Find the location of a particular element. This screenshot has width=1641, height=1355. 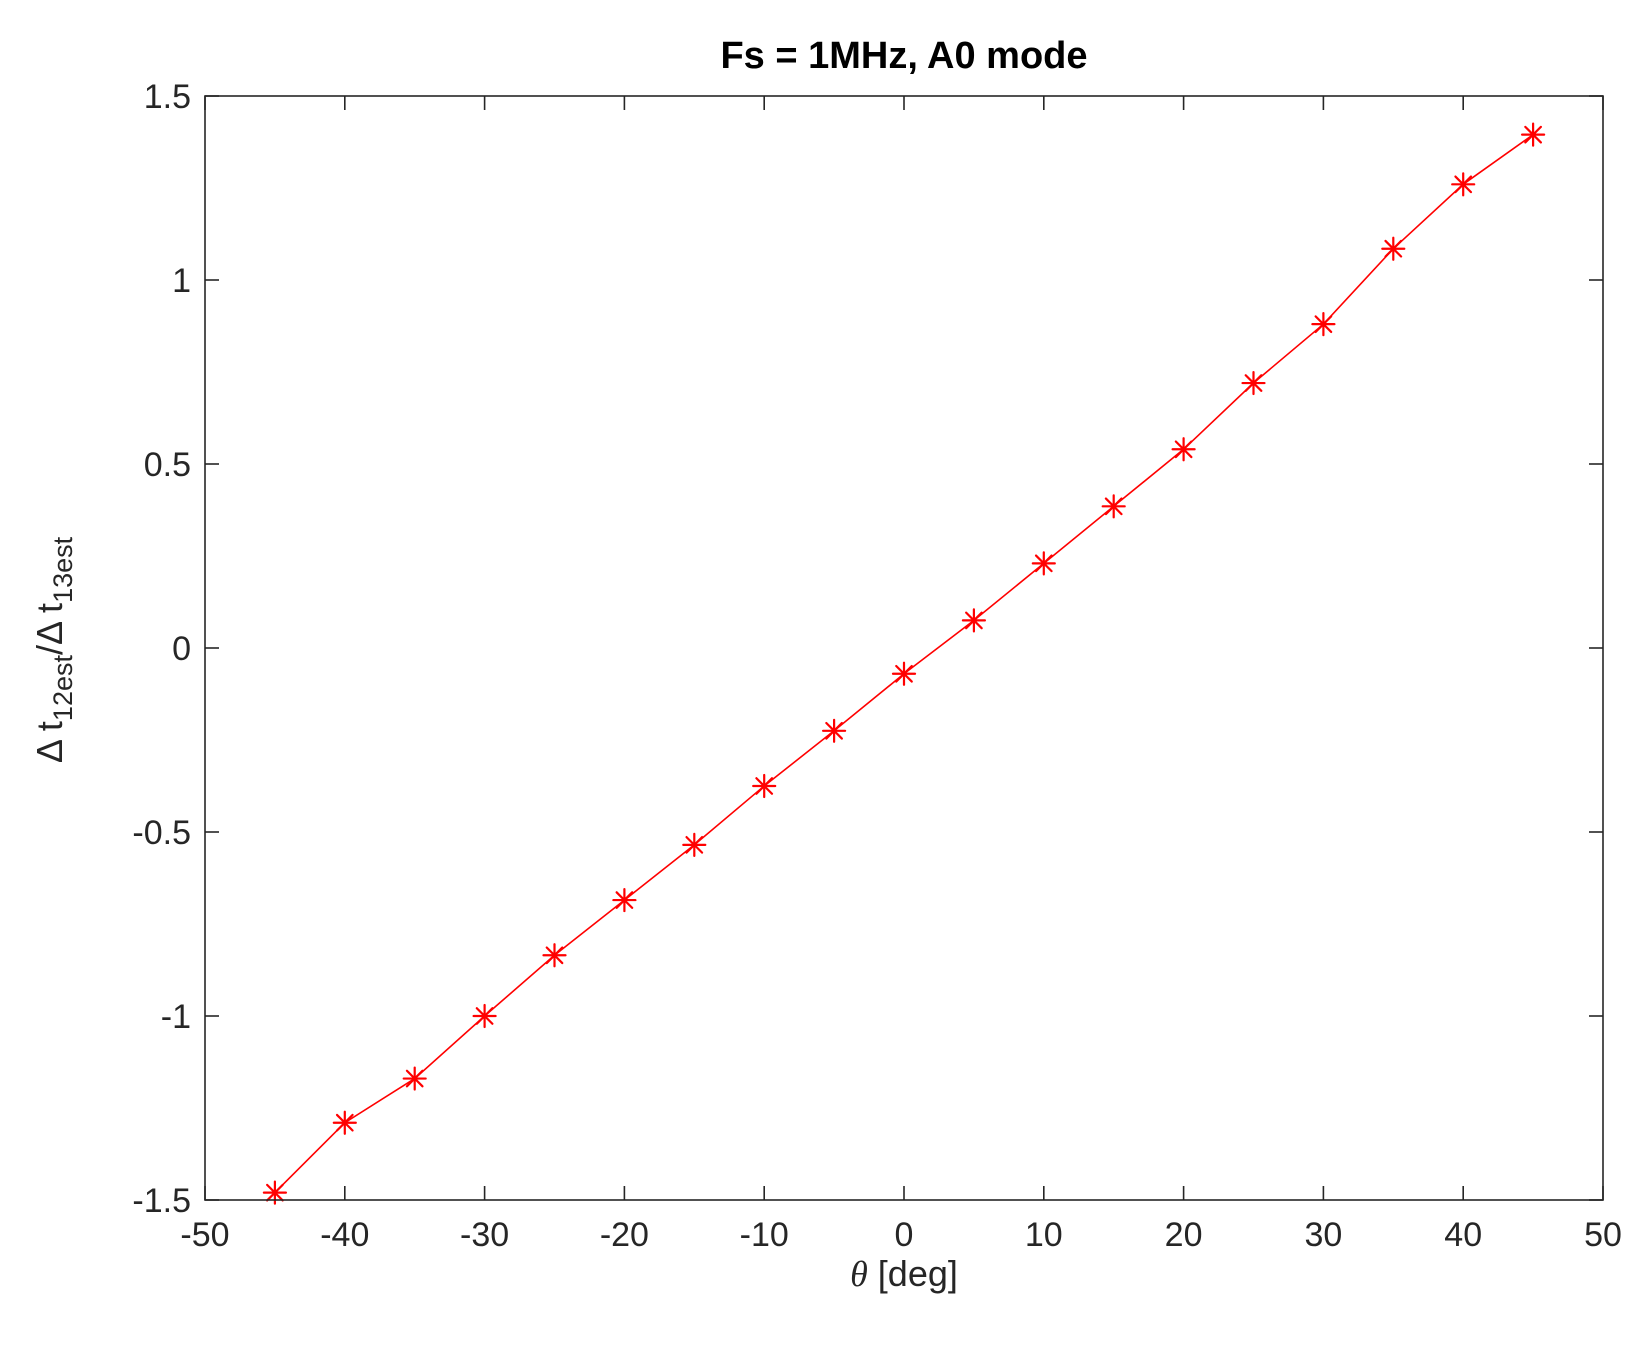

y-label-sub-1: 12est is located at coordinates (63, 688).